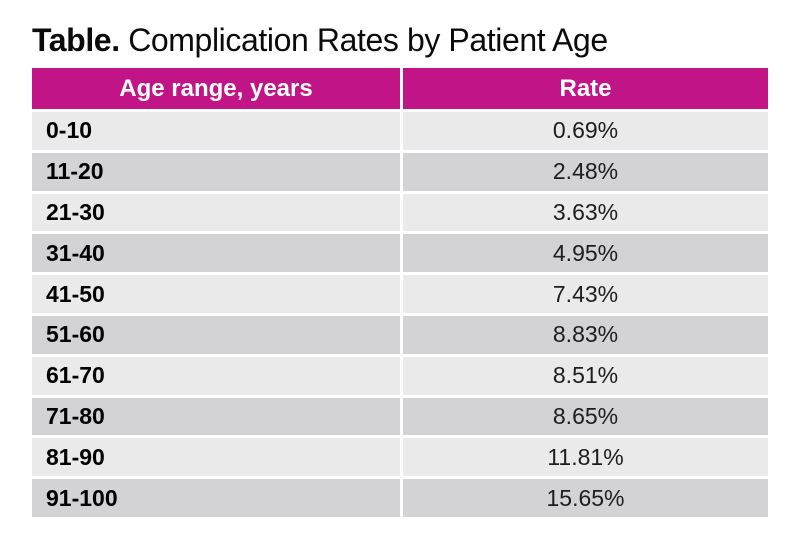  What do you see at coordinates (585, 212) in the screenshot?
I see `rate-cell: 3.63%` at bounding box center [585, 212].